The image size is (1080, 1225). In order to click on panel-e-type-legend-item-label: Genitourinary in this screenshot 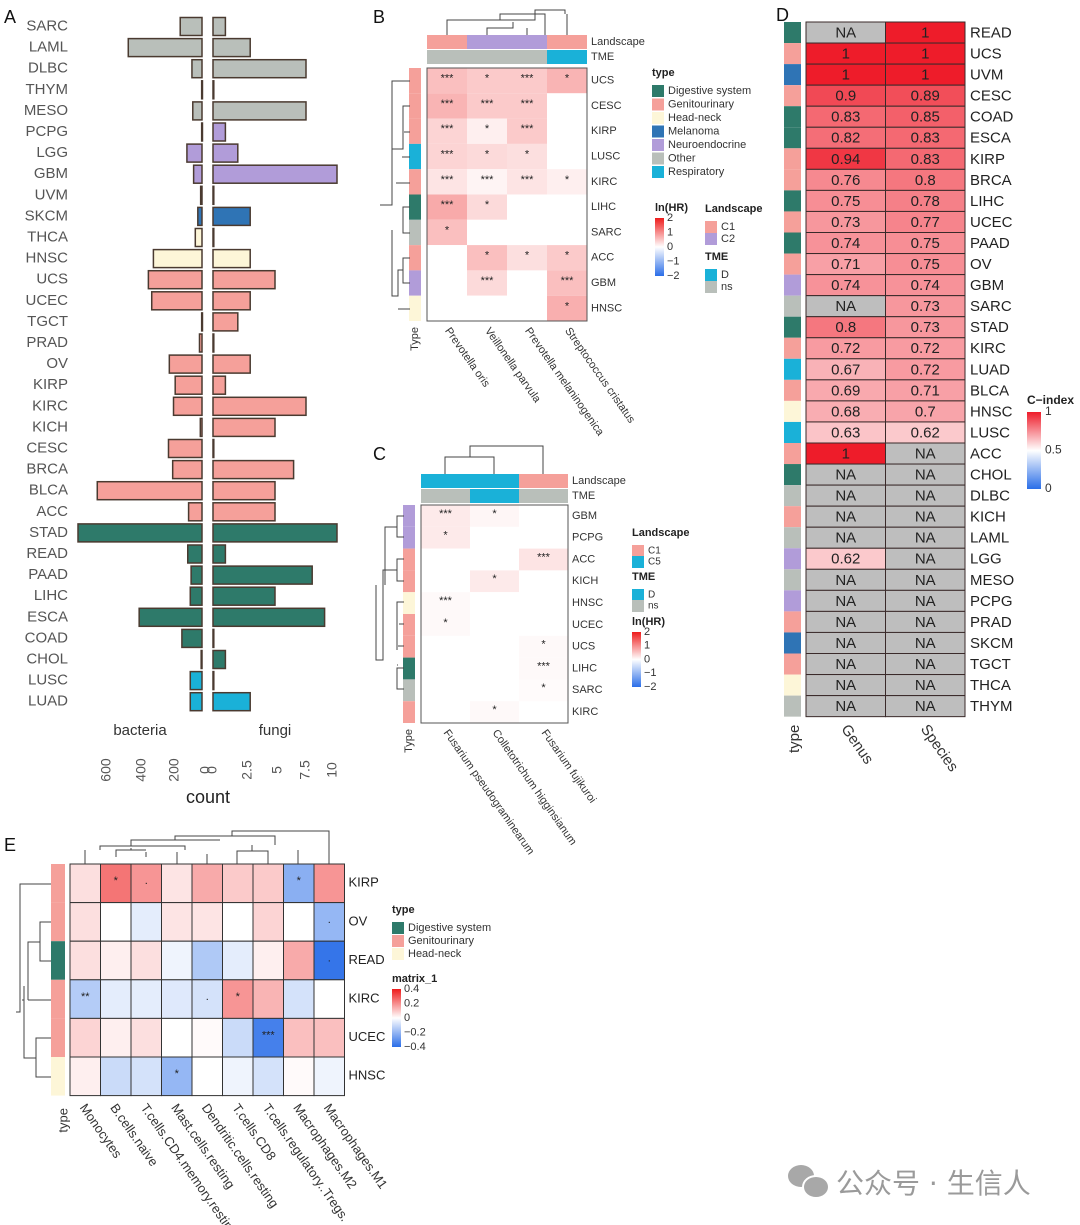, I will do `click(441, 941)`.